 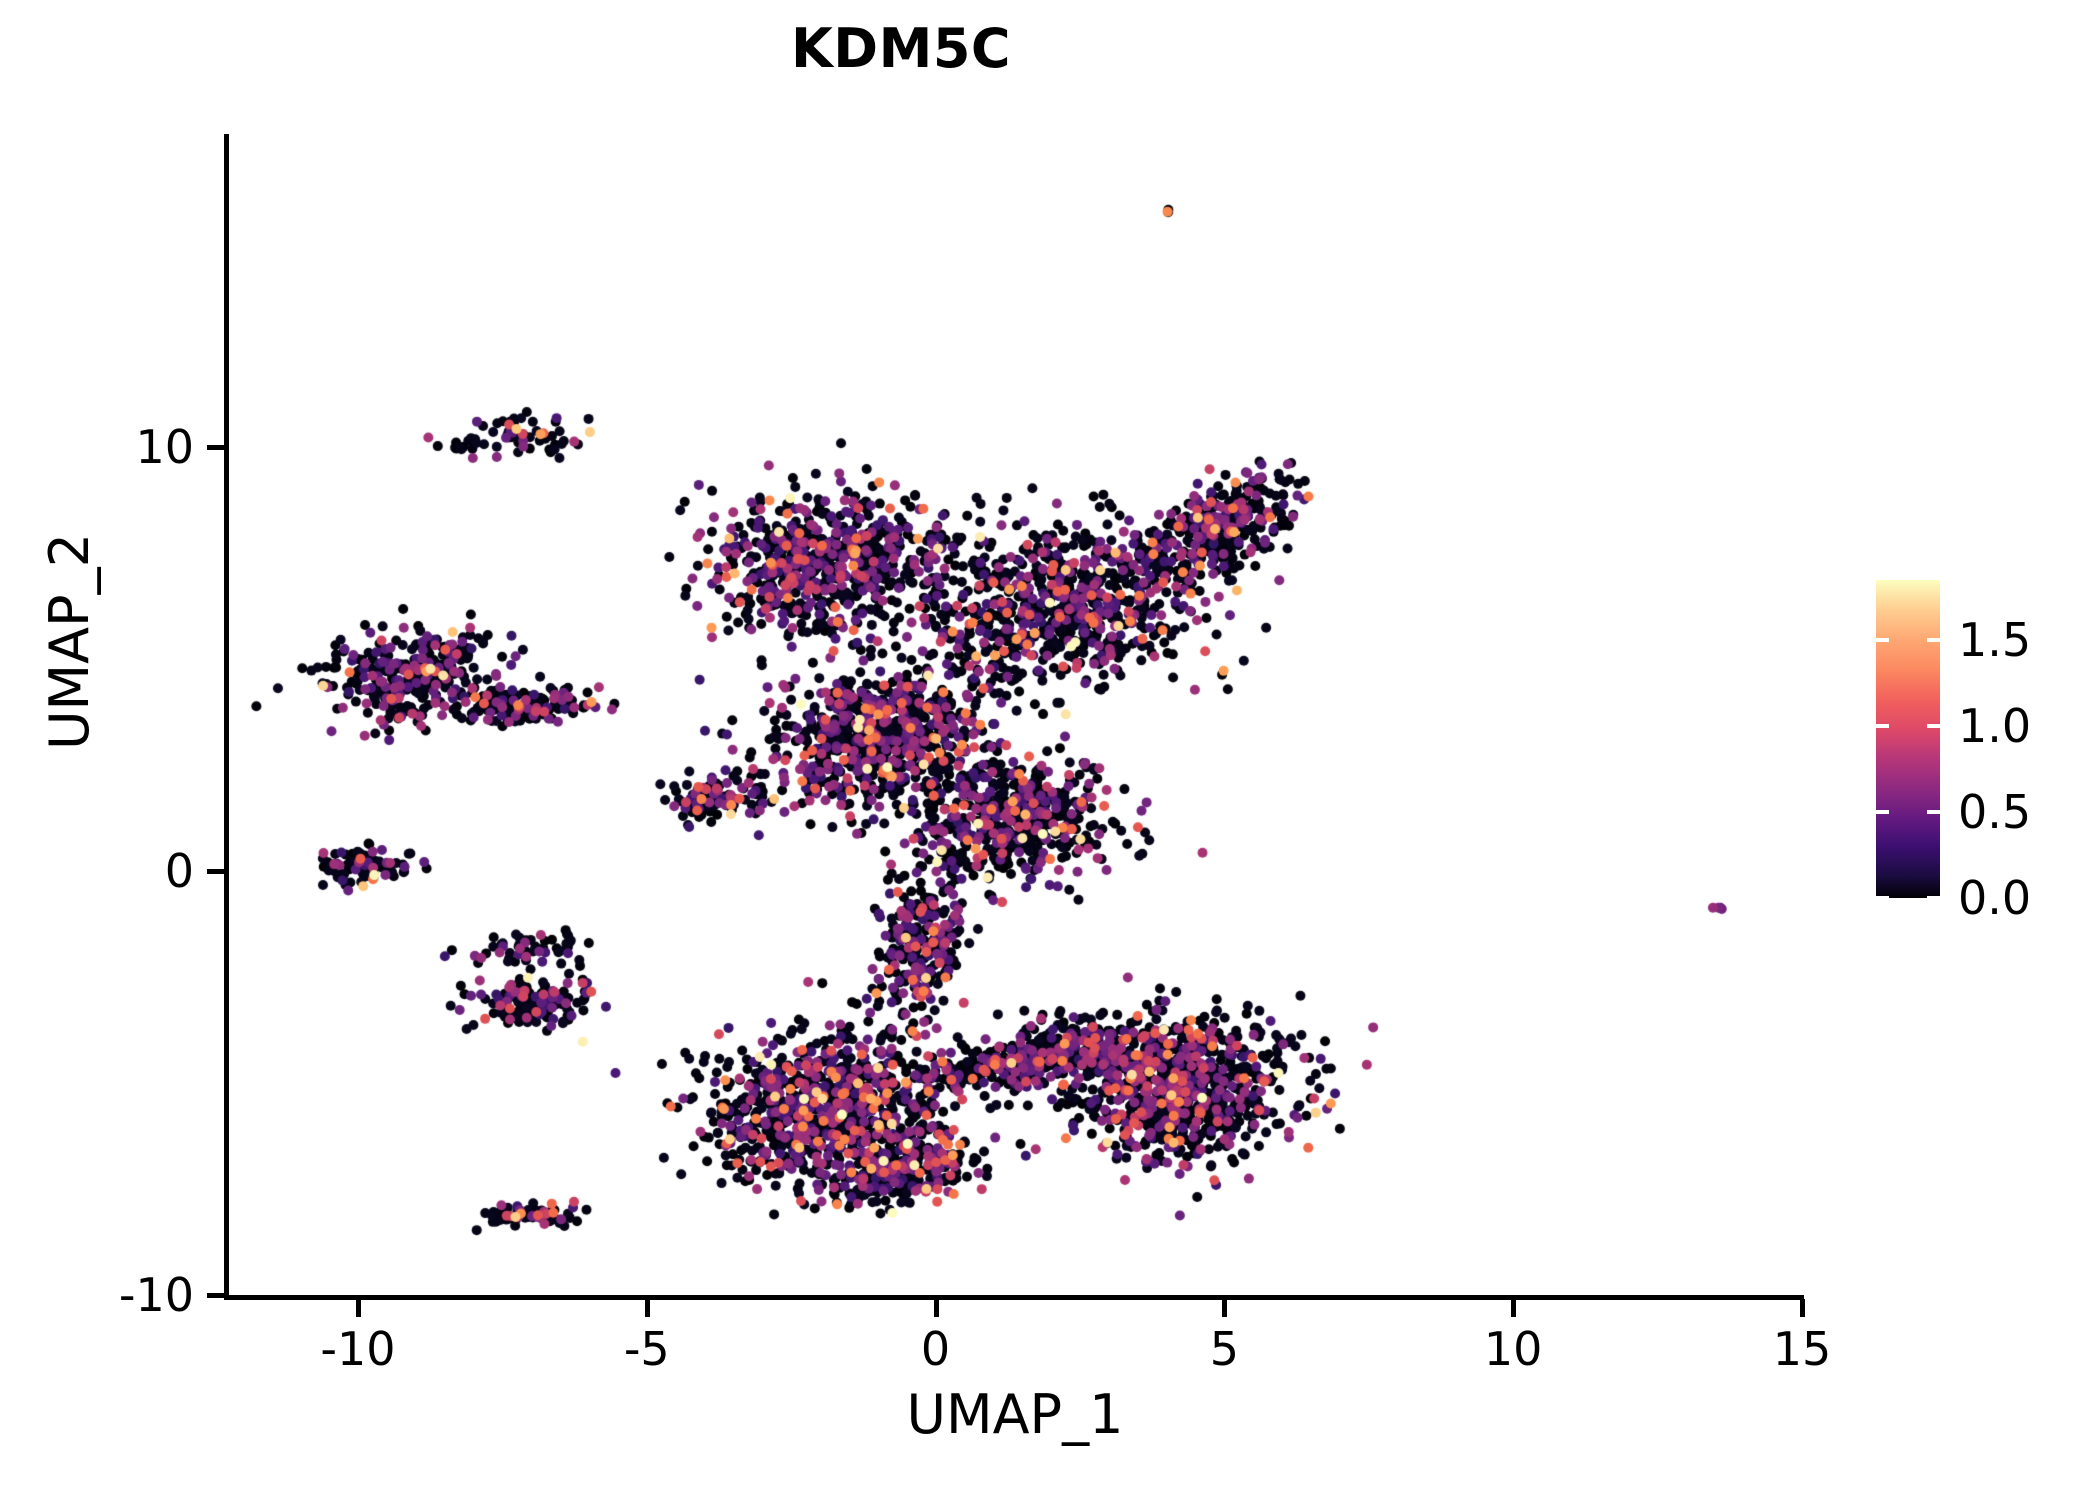 I want to click on colorbar-tick-label: 1.5, so click(x=1995, y=640).